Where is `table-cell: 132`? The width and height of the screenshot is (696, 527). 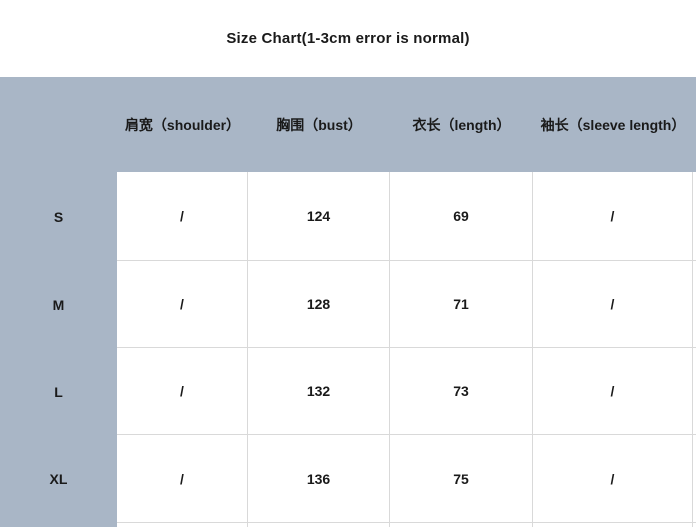 table-cell: 132 is located at coordinates (319, 391).